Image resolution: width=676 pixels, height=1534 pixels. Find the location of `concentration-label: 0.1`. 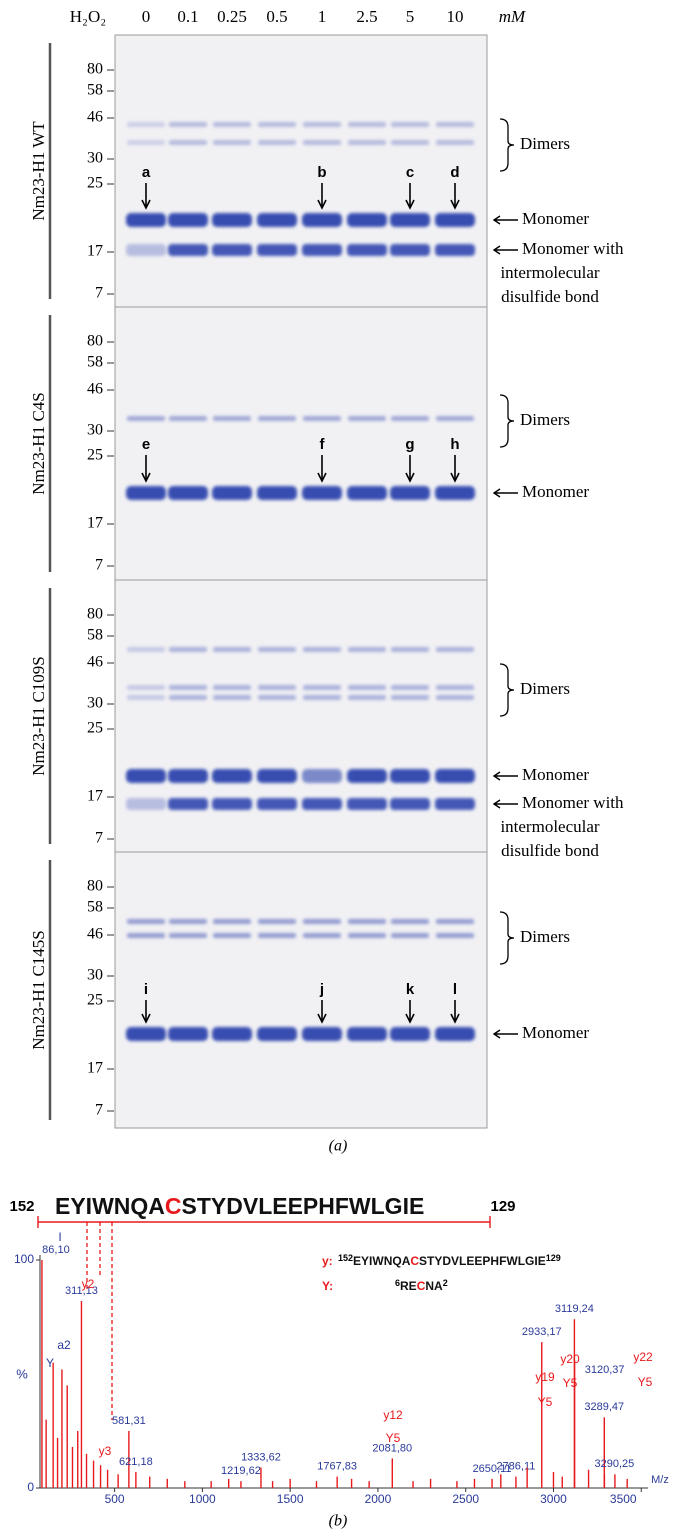

concentration-label: 0.1 is located at coordinates (187, 16).